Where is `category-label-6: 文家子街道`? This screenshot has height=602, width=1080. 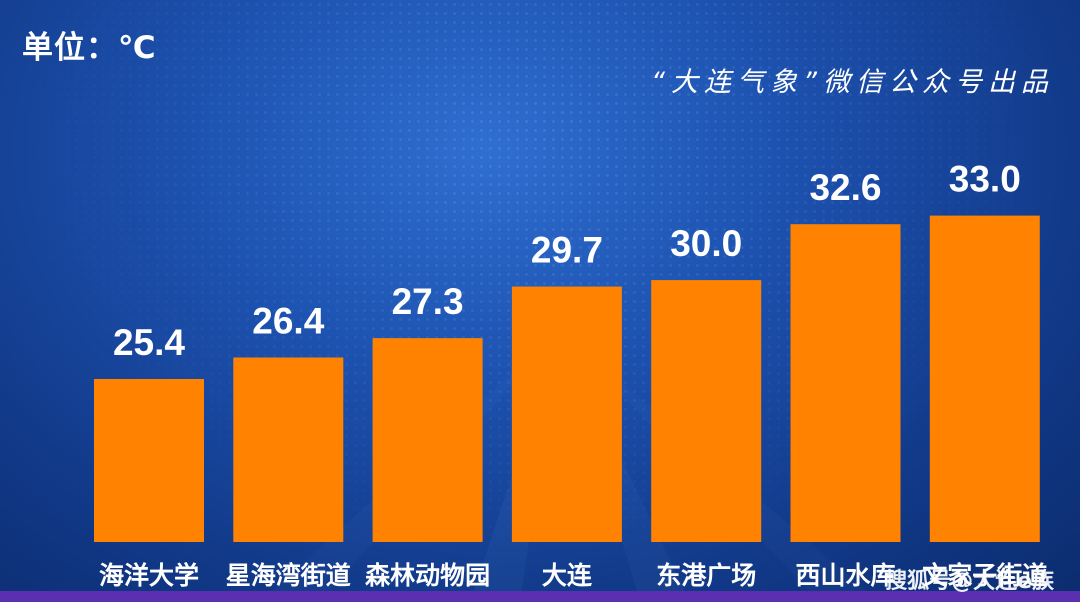 category-label-6: 文家子街道 is located at coordinates (984, 575).